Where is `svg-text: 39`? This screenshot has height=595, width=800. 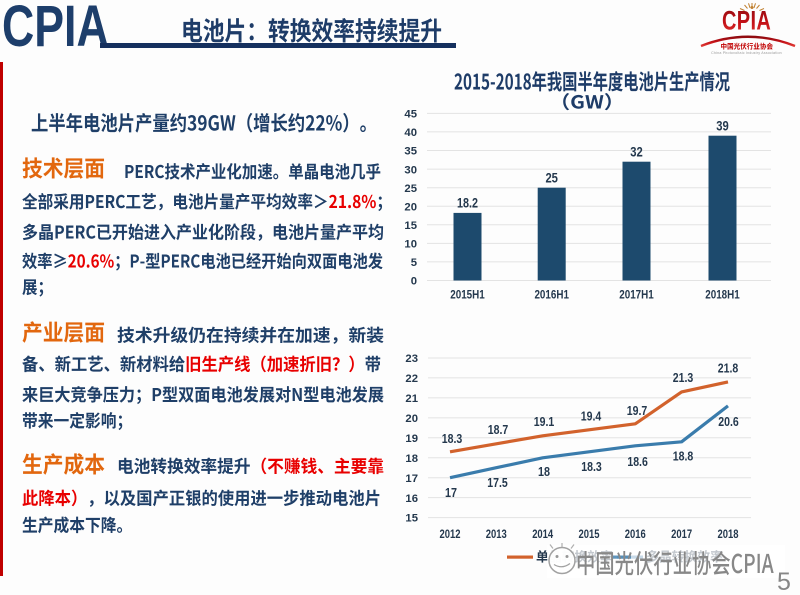 svg-text: 39 is located at coordinates (722, 126).